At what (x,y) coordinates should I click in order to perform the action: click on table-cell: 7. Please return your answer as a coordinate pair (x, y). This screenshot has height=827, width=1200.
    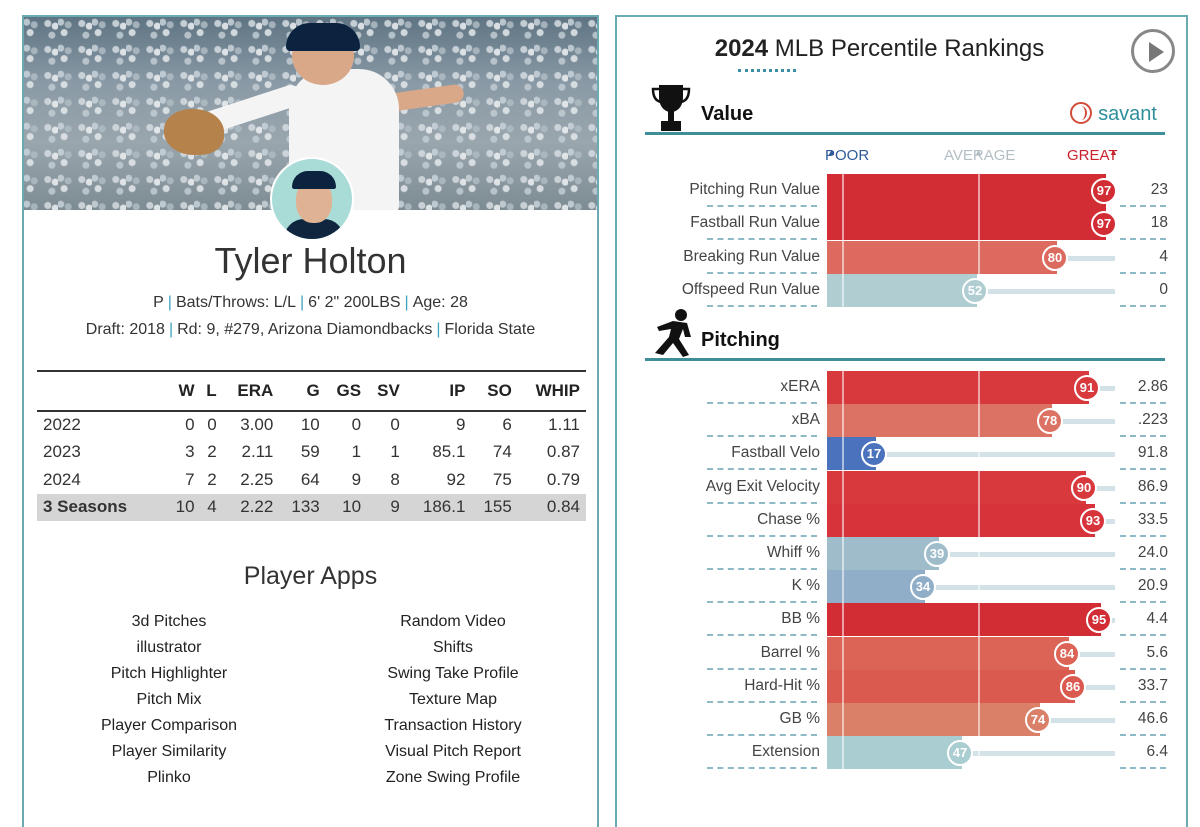
    Looking at the image, I should click on (190, 479).